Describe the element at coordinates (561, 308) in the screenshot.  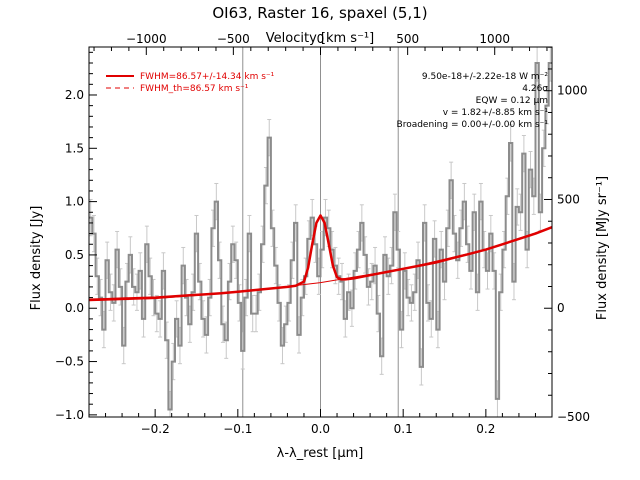
I see `right-tick-label: 0` at that location.